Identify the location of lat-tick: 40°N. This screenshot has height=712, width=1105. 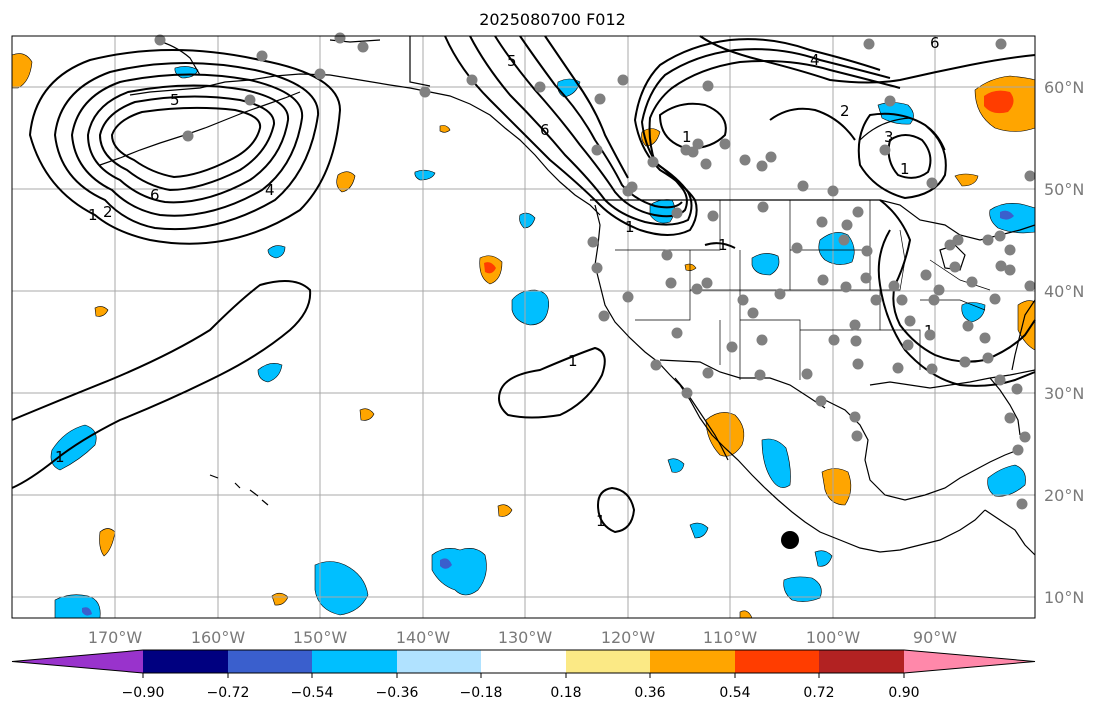
(1064, 291).